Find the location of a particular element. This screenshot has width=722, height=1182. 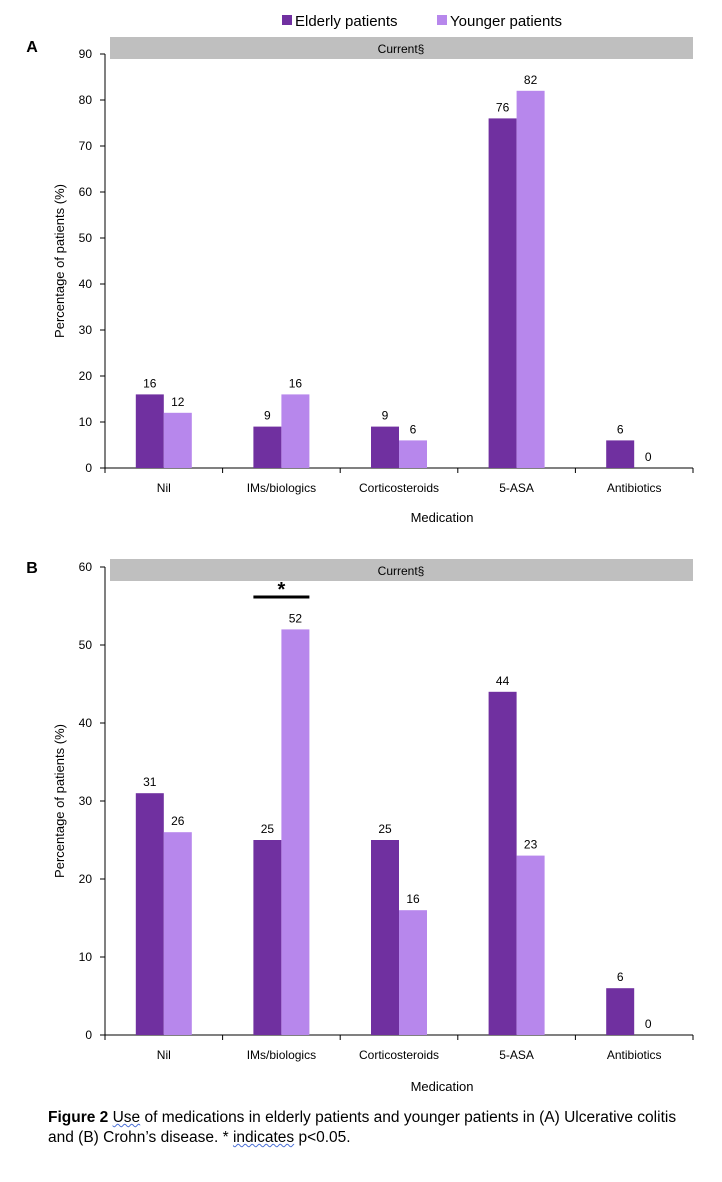

panel-b-current-band-label: Current§ is located at coordinates (401, 571).